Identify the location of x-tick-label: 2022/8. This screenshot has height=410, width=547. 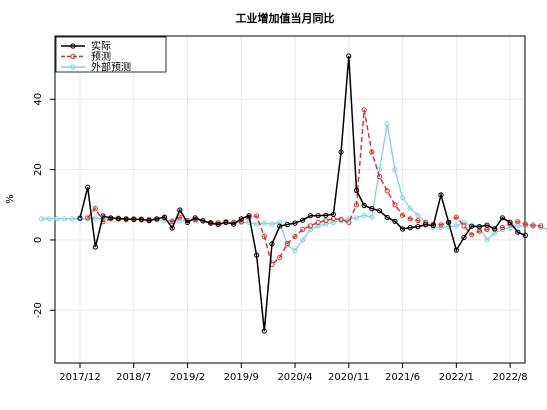
(509, 377).